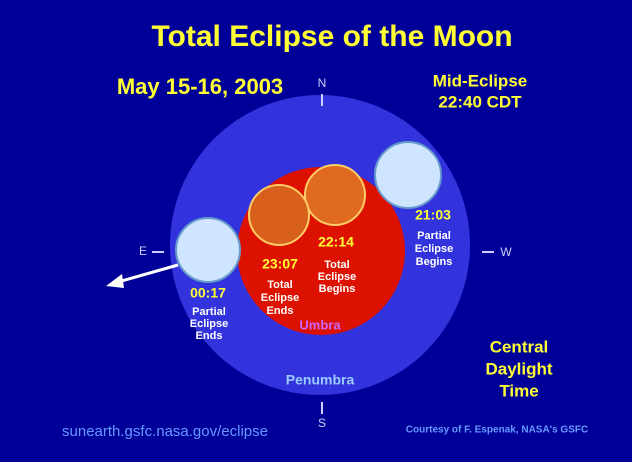 The height and width of the screenshot is (462, 632). Describe the element at coordinates (320, 380) in the screenshot. I see `penumbra-label: Penumbra` at that location.